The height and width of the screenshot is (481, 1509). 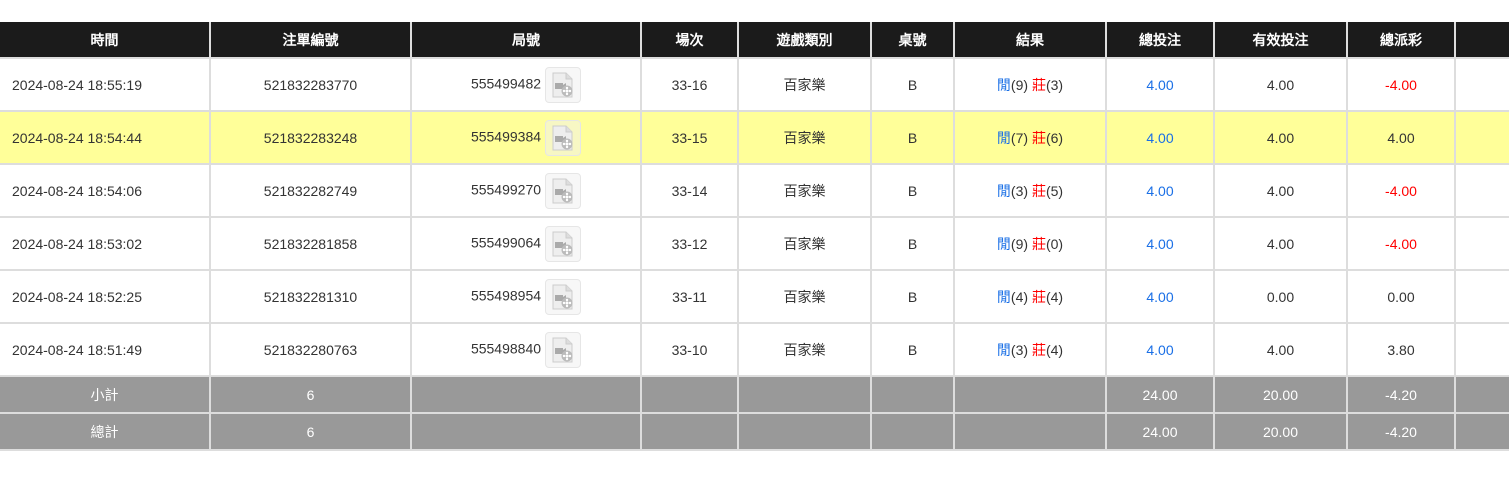 What do you see at coordinates (1019, 349) in the screenshot?
I see `player-points: (3)` at bounding box center [1019, 349].